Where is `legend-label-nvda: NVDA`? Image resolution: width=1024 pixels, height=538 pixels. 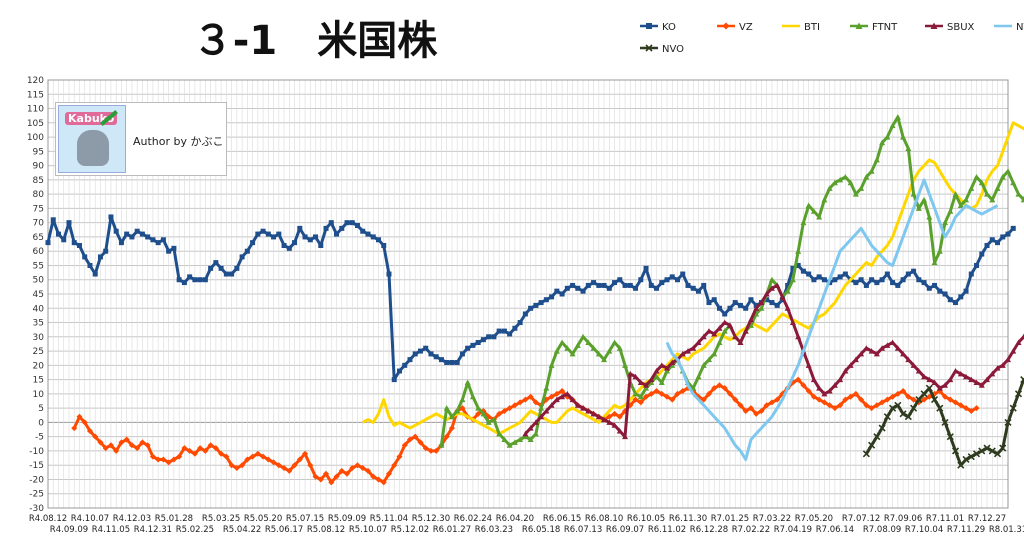 legend-label-nvda: NVDA is located at coordinates (1020, 27).